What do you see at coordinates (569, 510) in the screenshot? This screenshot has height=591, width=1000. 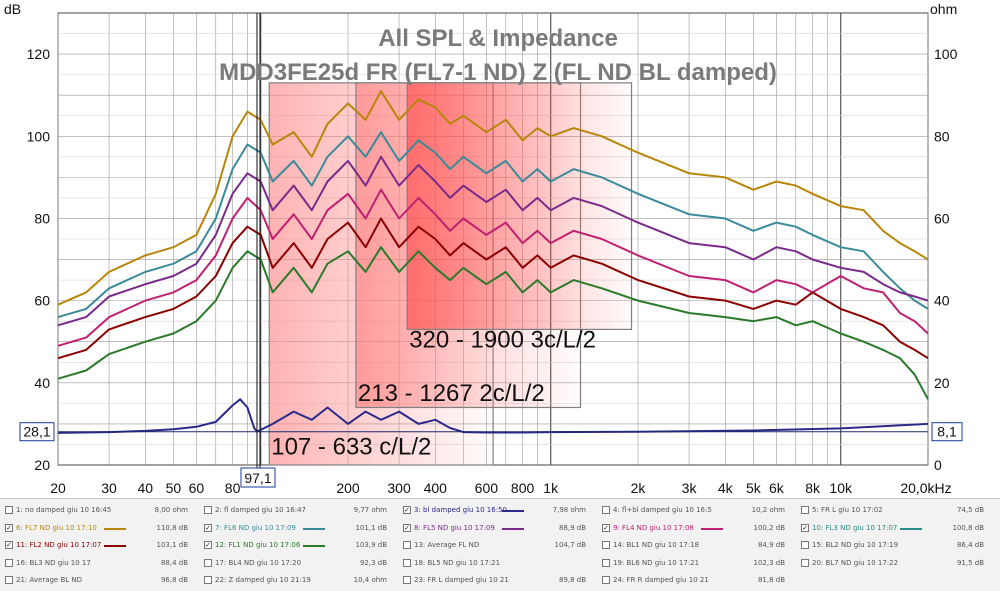 I see `legend-value: 7,98 ohm` at bounding box center [569, 510].